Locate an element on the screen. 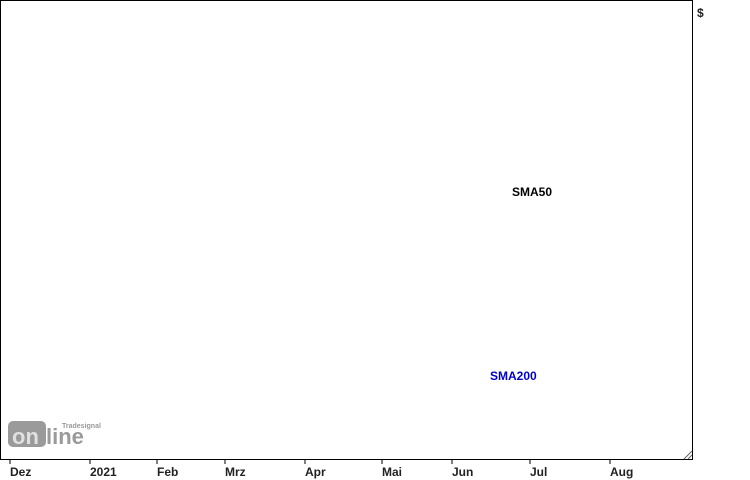 This screenshot has height=480, width=750. x-tick-label: Jun is located at coordinates (462, 472).